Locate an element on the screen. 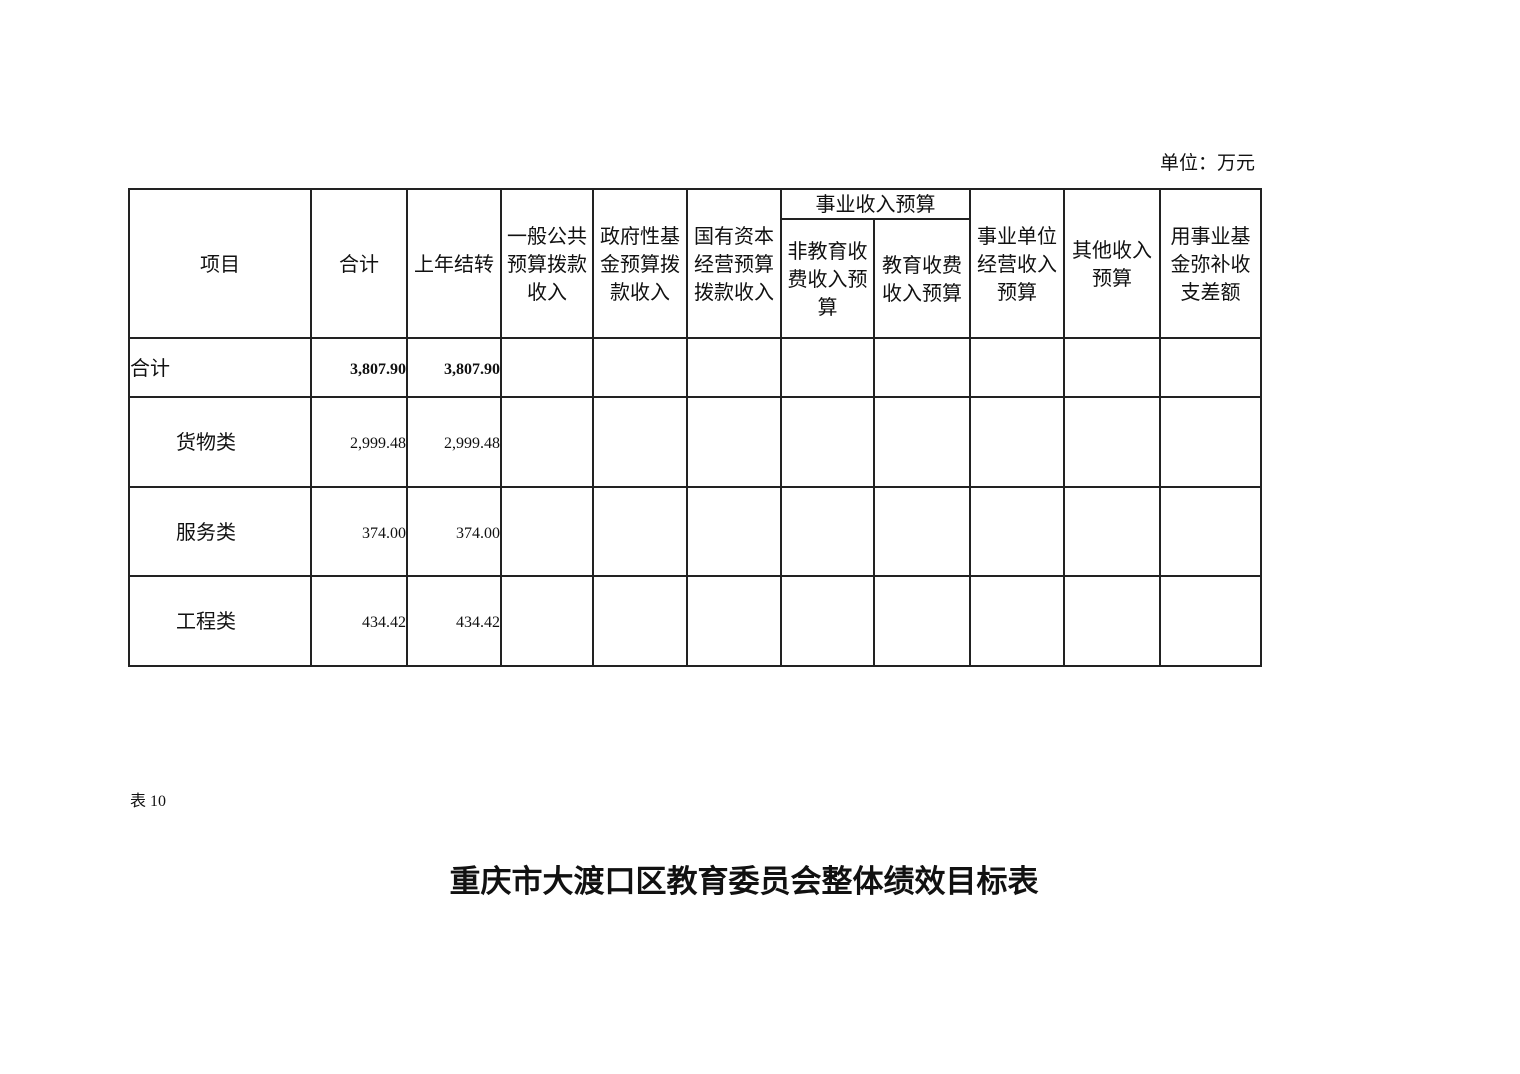  row-item: 工程类 is located at coordinates (220, 621).